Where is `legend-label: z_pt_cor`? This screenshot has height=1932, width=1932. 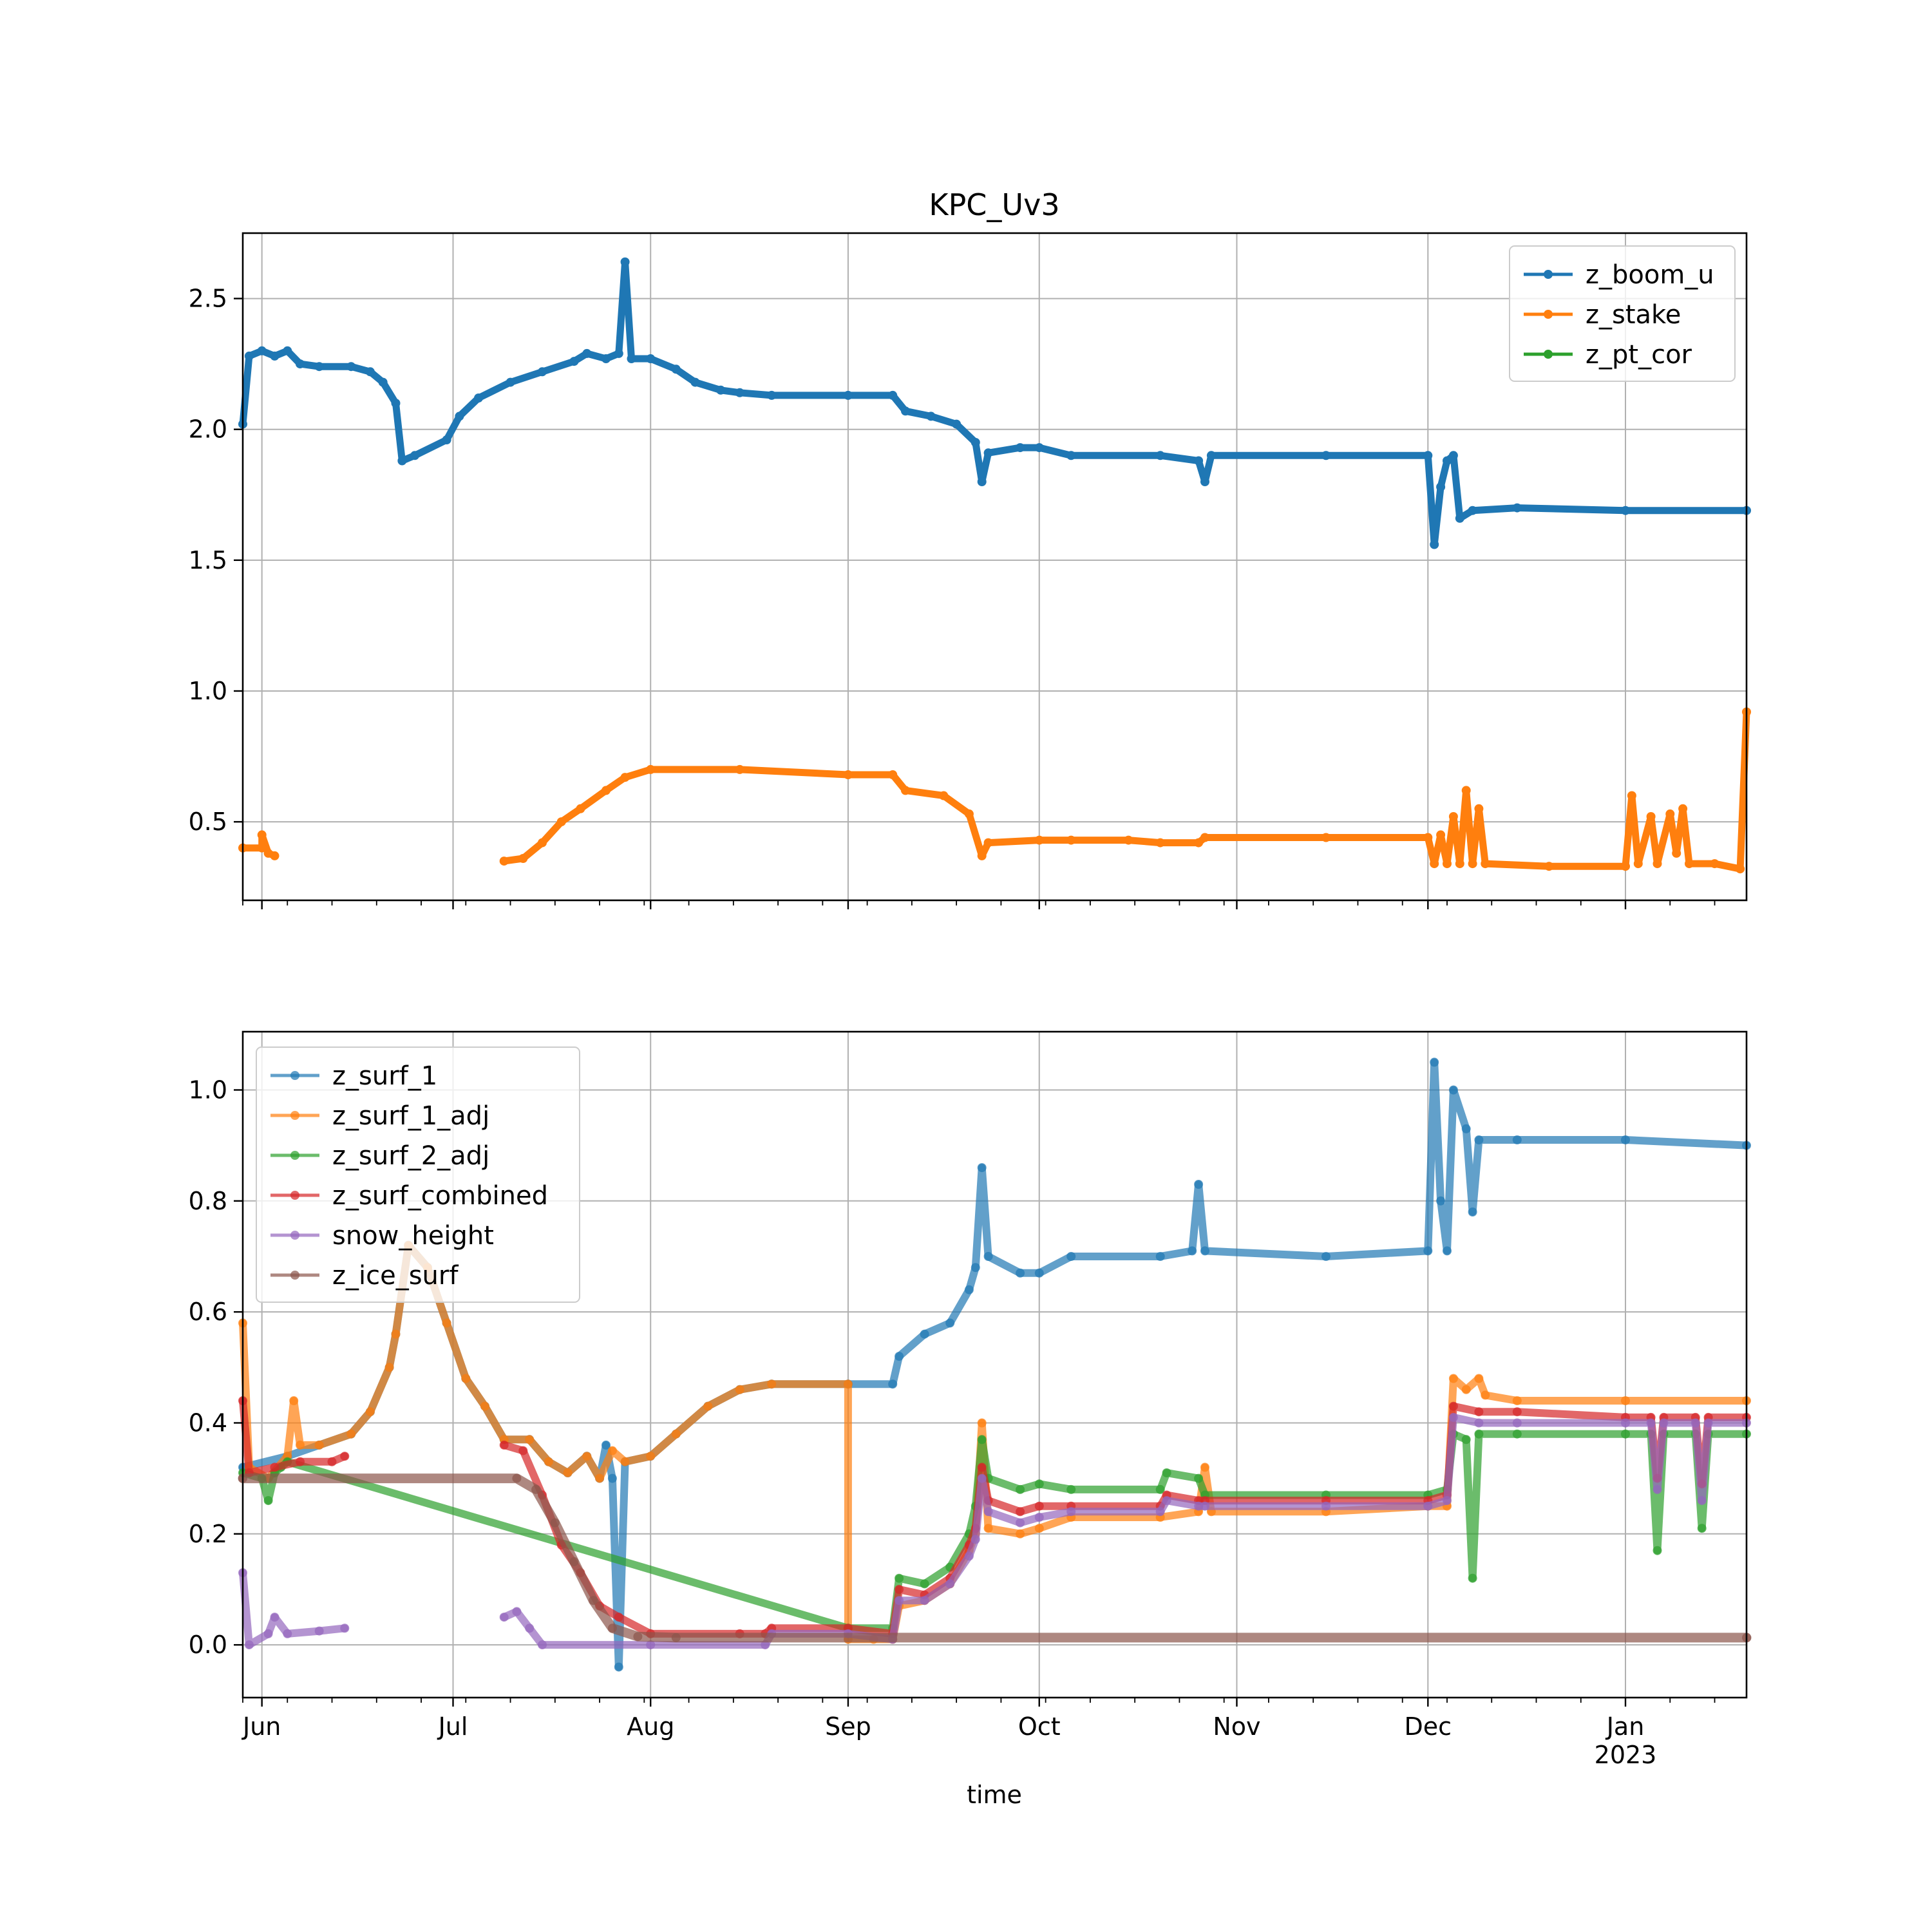 legend-label: z_pt_cor is located at coordinates (1639, 355).